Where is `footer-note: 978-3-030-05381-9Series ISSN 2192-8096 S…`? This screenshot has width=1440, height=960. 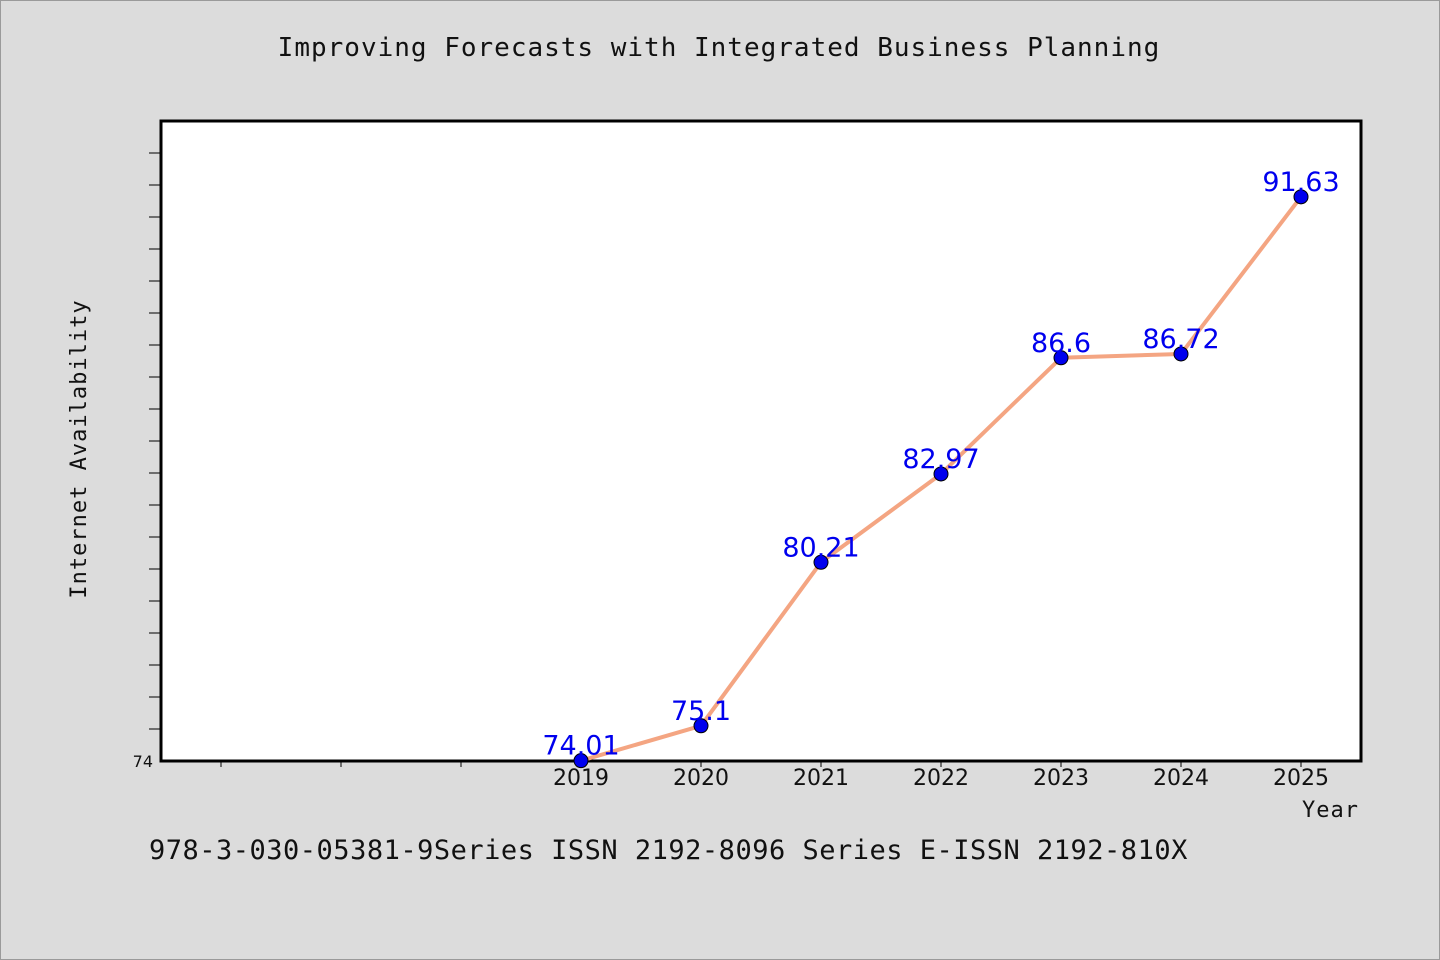 footer-note: 978-3-030-05381-9Series ISSN 2192-8096 S… is located at coordinates (668, 850).